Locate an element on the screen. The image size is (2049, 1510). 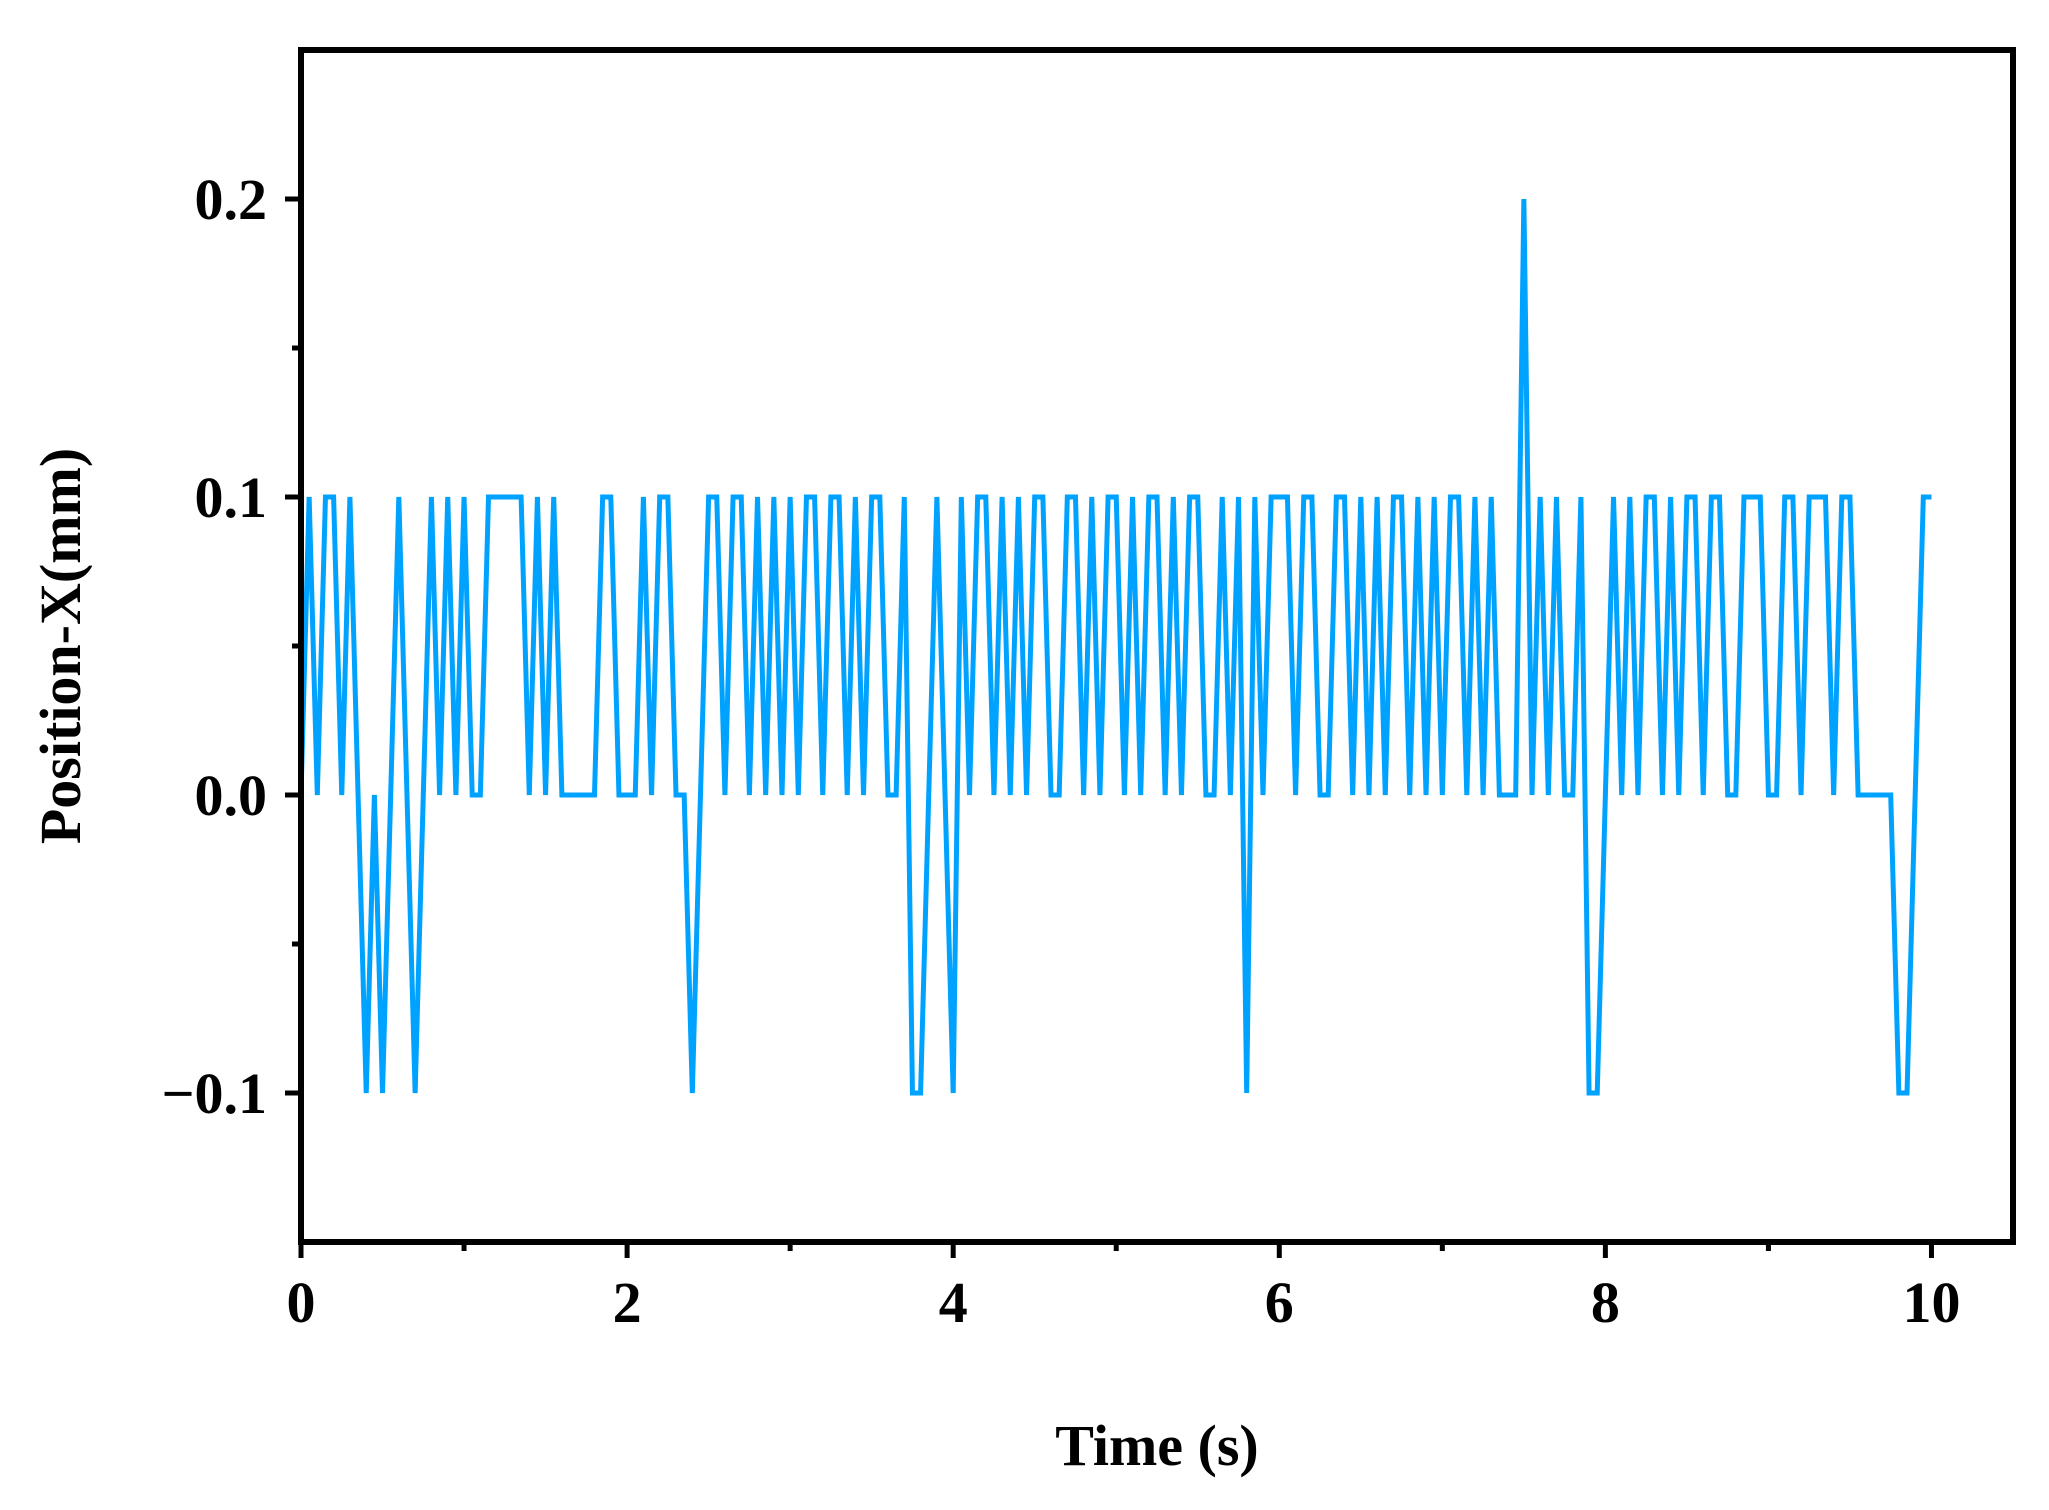
x-axis-title: Time (s) is located at coordinates (1157, 1445).